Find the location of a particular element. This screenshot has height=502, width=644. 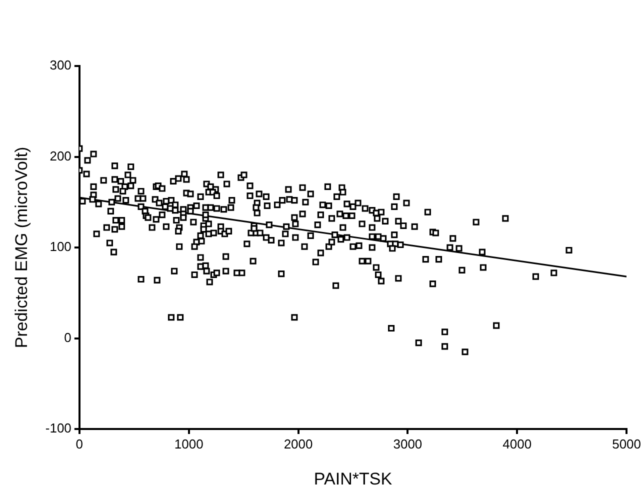

y-tick-label: 0 is located at coordinates (68, 337).